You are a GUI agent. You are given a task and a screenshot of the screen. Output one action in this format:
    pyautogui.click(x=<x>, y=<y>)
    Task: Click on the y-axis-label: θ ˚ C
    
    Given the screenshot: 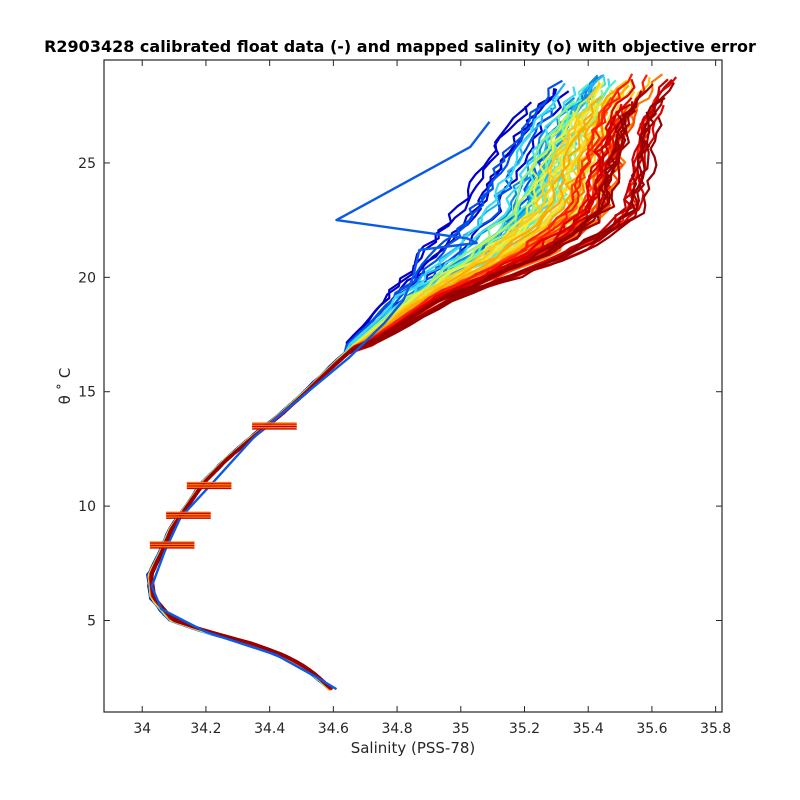 What is the action you would take?
    pyautogui.click(x=65, y=386)
    